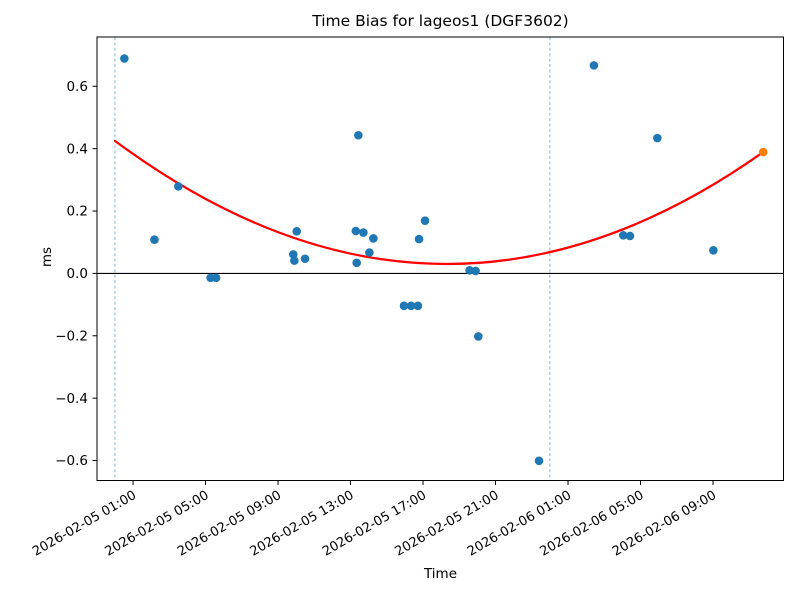 The image size is (800, 600). Describe the element at coordinates (77, 149) in the screenshot. I see `y-tick-label: 0.4` at that location.